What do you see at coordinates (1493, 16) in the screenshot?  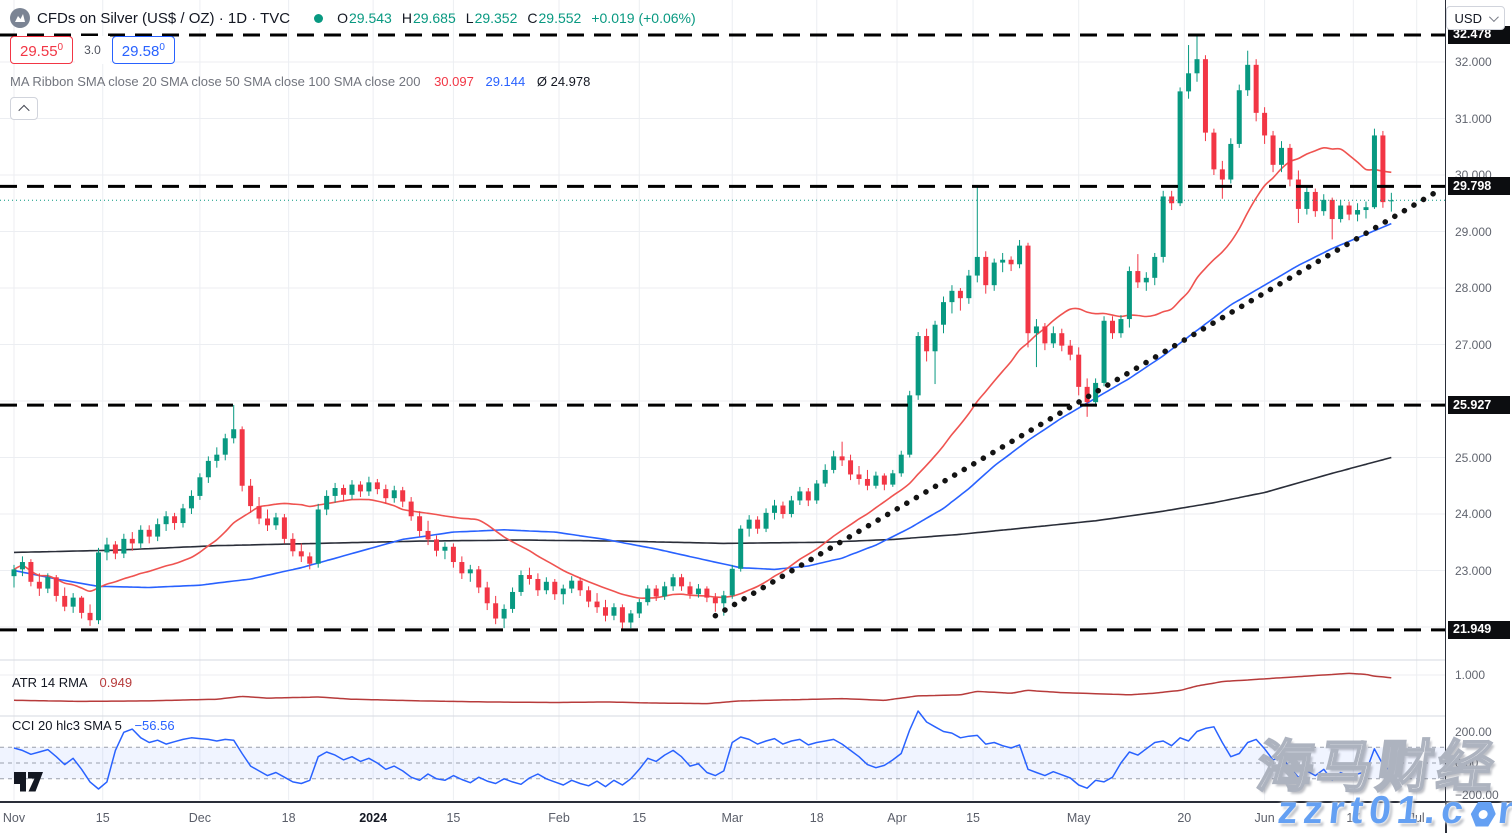 I see `chevron-down-icon` at bounding box center [1493, 16].